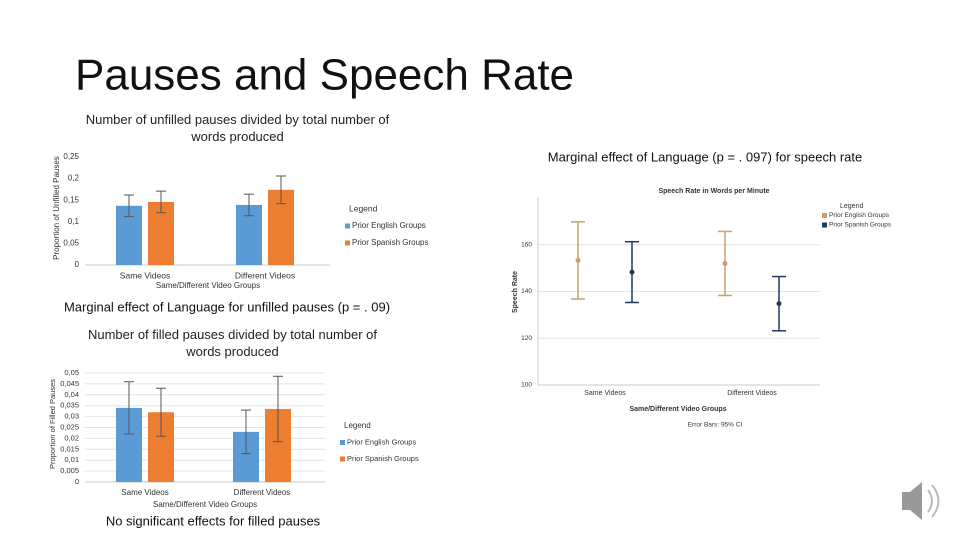 The height and width of the screenshot is (540, 960). I want to click on y-tick-label: 0,04, so click(71, 394).